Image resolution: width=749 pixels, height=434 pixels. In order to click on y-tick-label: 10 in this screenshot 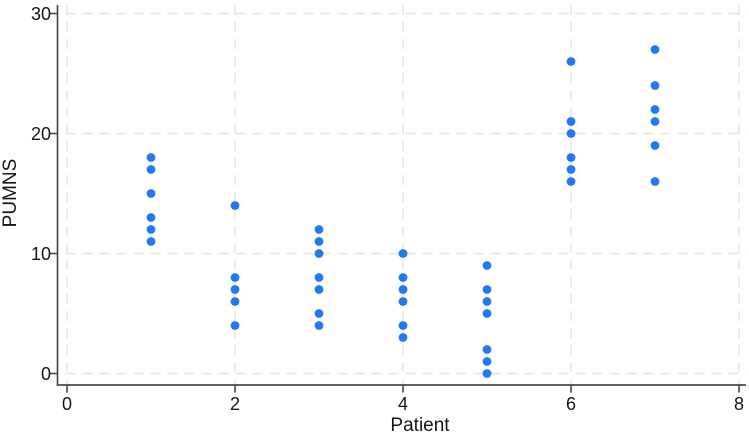, I will do `click(41, 254)`.